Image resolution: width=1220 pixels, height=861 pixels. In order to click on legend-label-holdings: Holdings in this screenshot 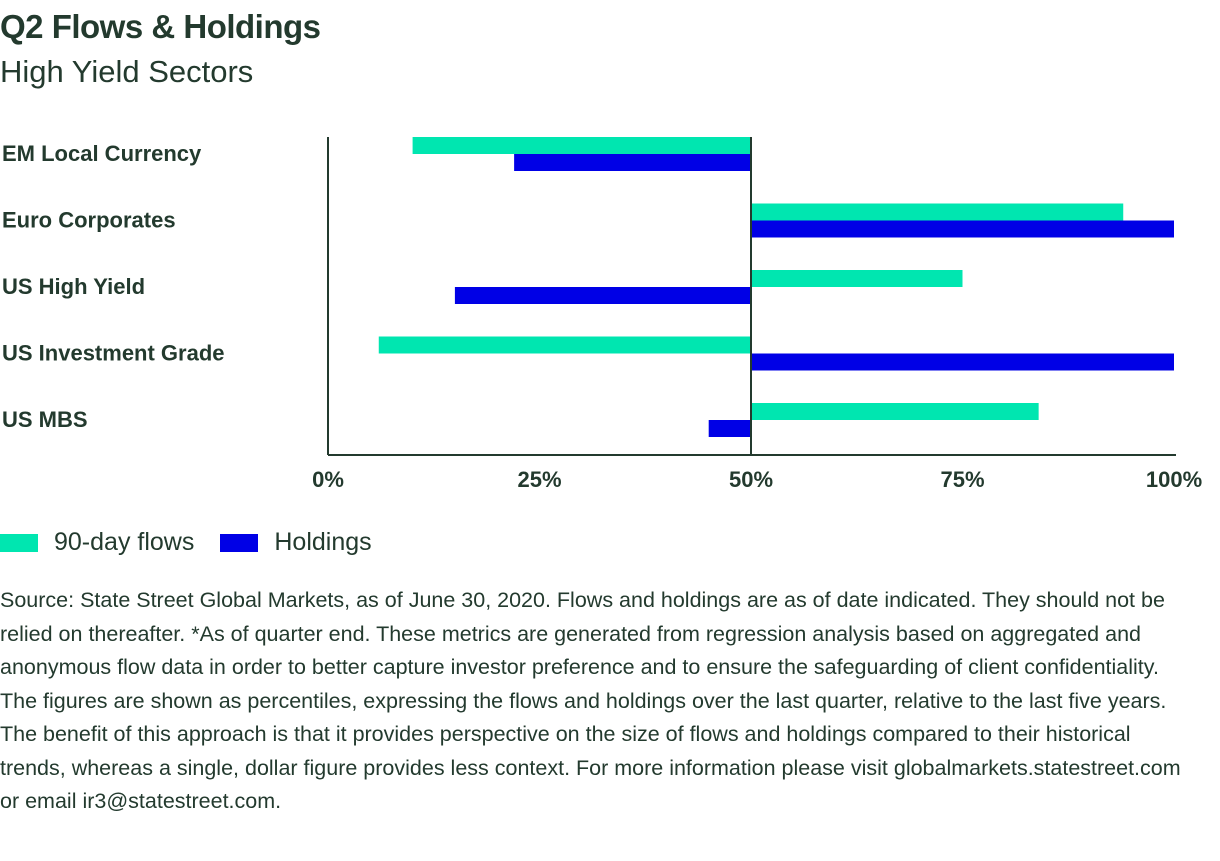, I will do `click(323, 542)`.